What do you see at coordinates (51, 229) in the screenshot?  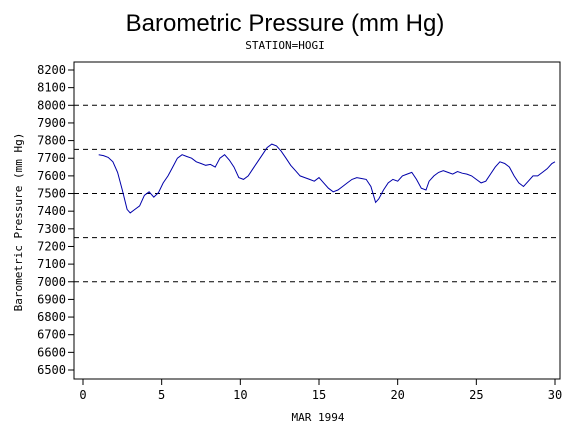 I see `y-tick-label: 7300` at bounding box center [51, 229].